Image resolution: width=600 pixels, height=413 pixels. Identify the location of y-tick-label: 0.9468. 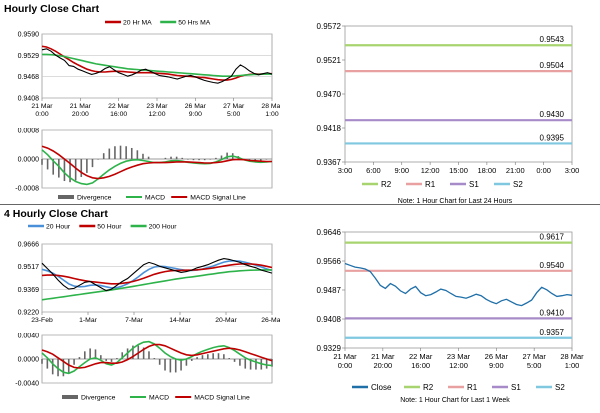
(29, 77).